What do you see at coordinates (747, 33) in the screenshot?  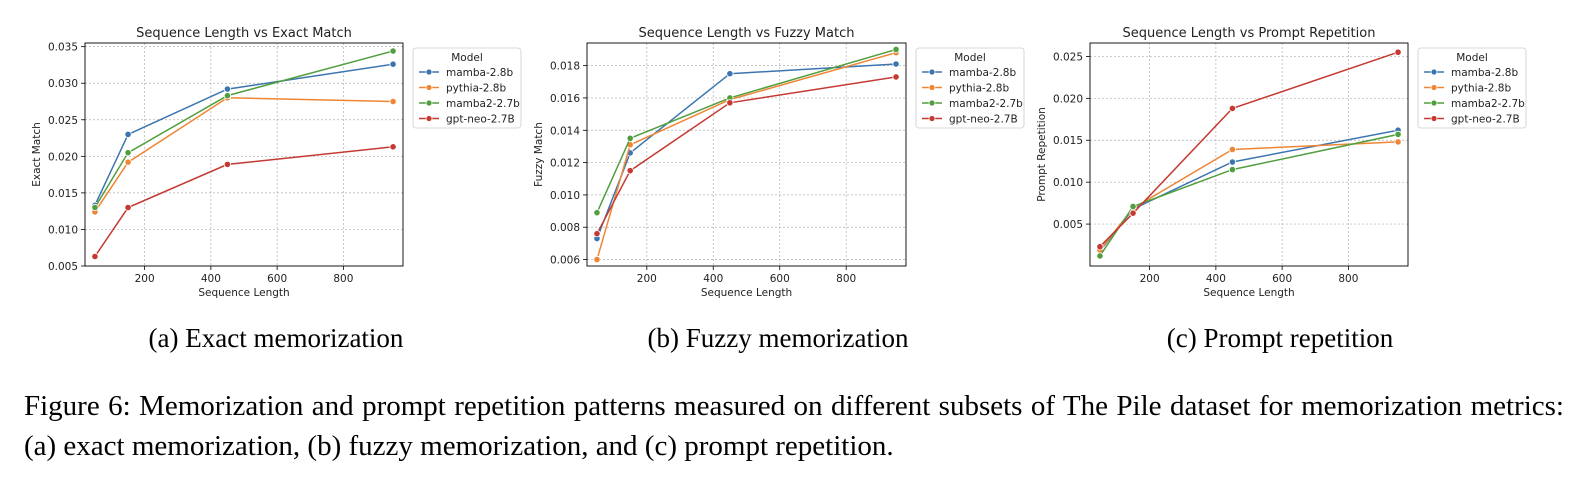 I see `chart-title: Sequence Length vs Fuzzy Match` at bounding box center [747, 33].